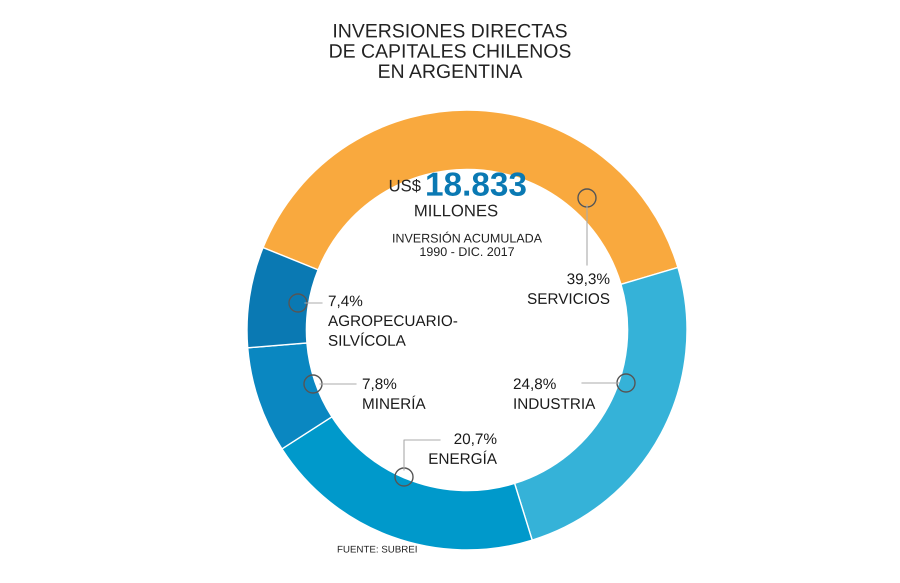 The width and height of the screenshot is (900, 583). Describe the element at coordinates (393, 330) in the screenshot. I see `slice-label: AGROPECUARIO- SILVÍCOLA` at that location.